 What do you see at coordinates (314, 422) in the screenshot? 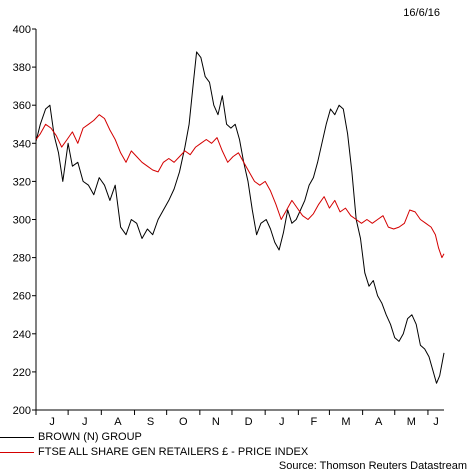
I see `x-tick-label: F` at bounding box center [314, 422].